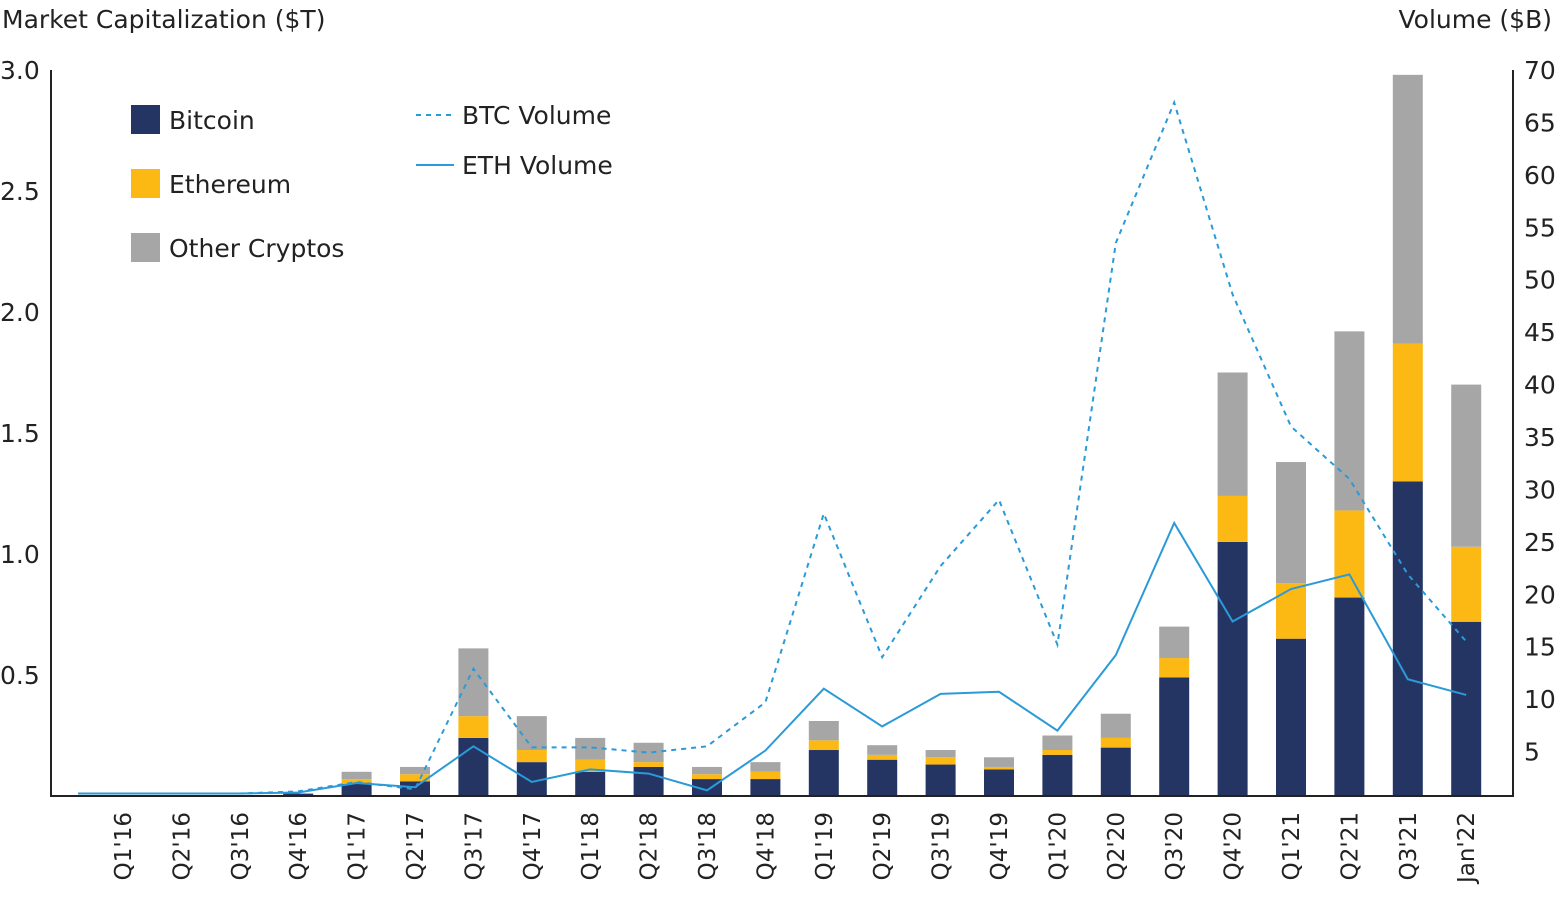 This screenshot has height=906, width=1560. Describe the element at coordinates (20, 312) in the screenshot. I see `y-left-tick-label: 2.0` at that location.